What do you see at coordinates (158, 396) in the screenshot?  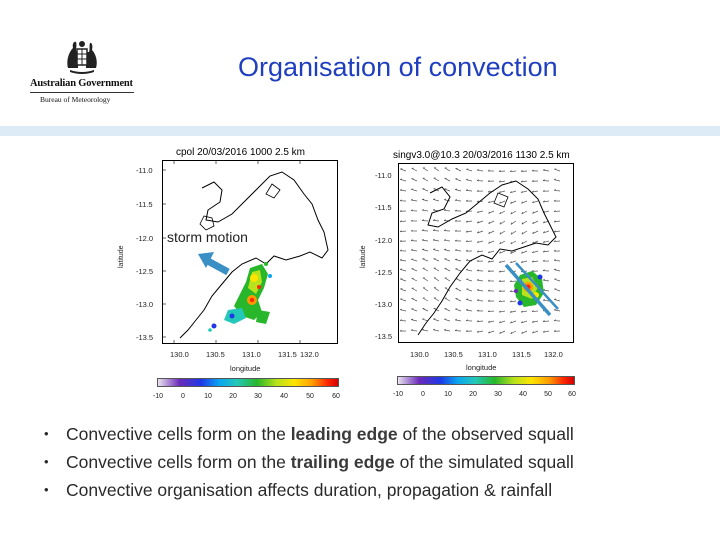 I see `left-colorbar-tick: -10` at bounding box center [158, 396].